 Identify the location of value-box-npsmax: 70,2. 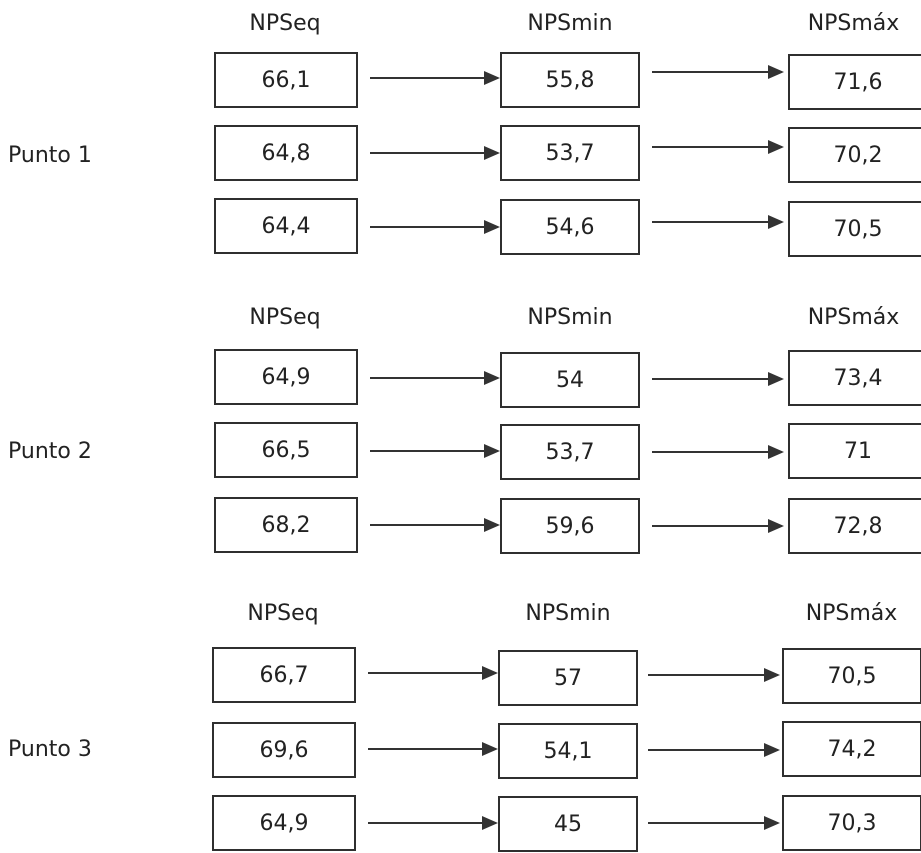
(854, 155).